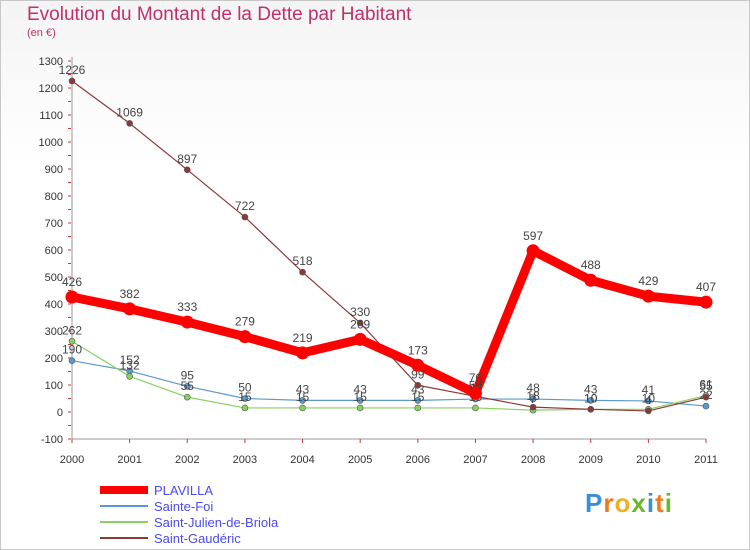 The height and width of the screenshot is (550, 750). I want to click on data-label: 95, so click(188, 375).